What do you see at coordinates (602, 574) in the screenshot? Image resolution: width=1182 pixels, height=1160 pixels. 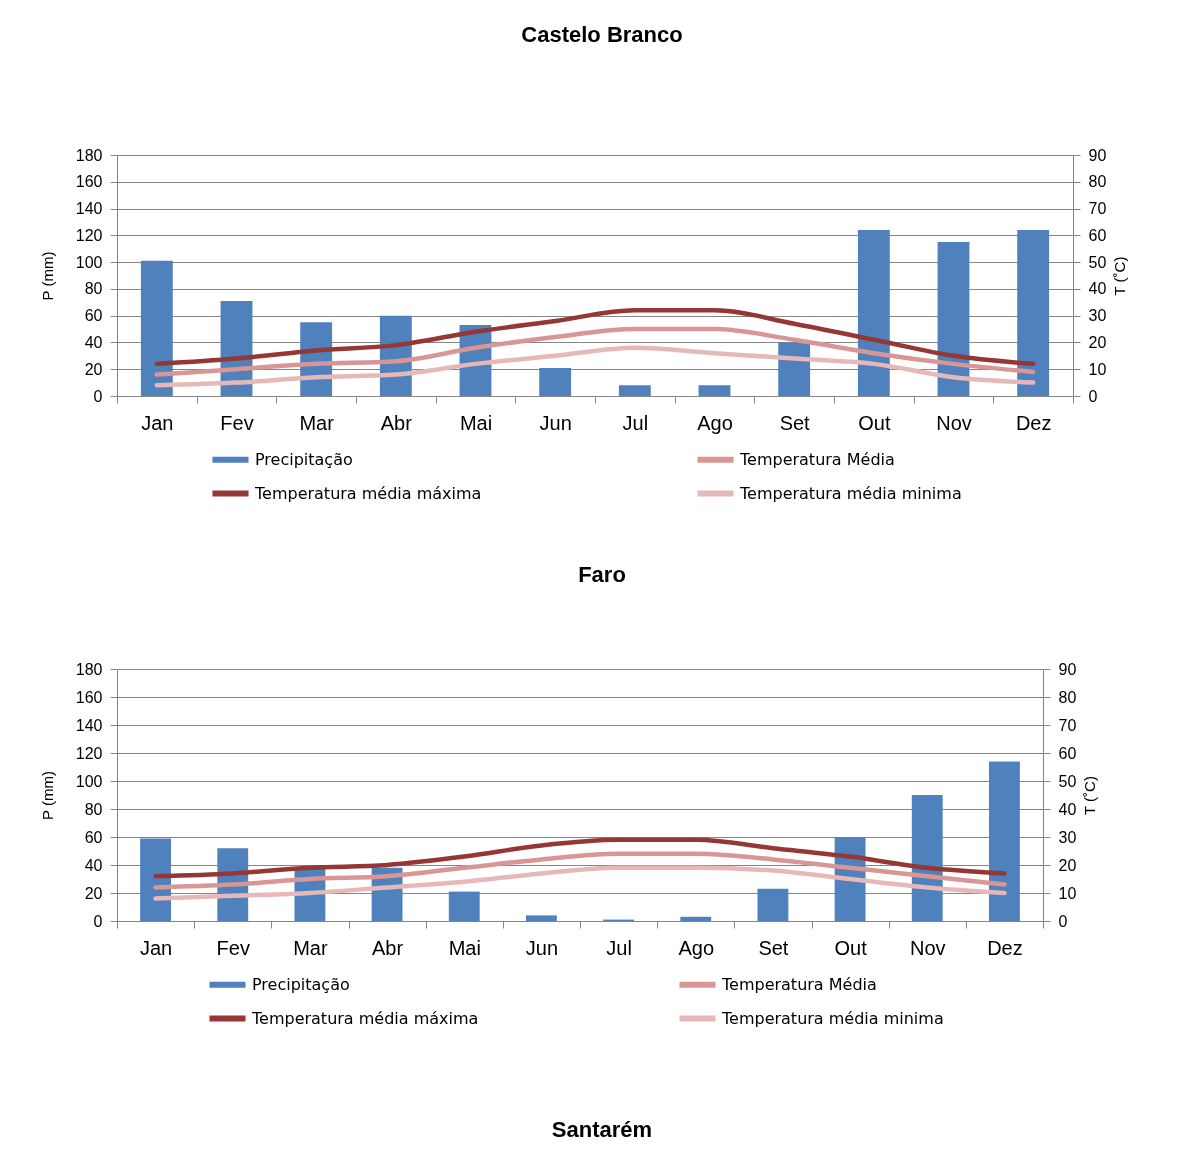 I see `chart-title: Faro` at bounding box center [602, 574].